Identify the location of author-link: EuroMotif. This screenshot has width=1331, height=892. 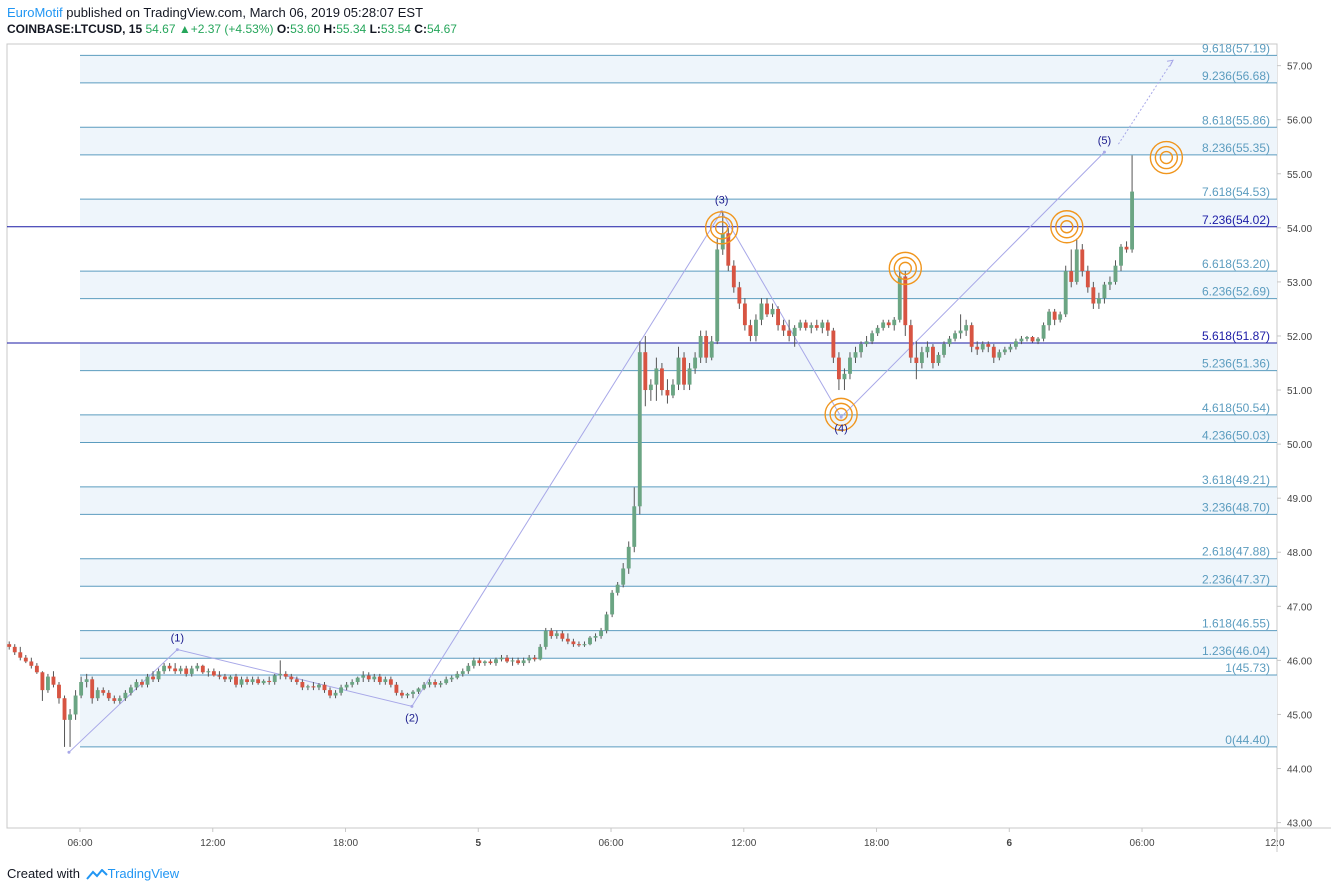
(35, 12).